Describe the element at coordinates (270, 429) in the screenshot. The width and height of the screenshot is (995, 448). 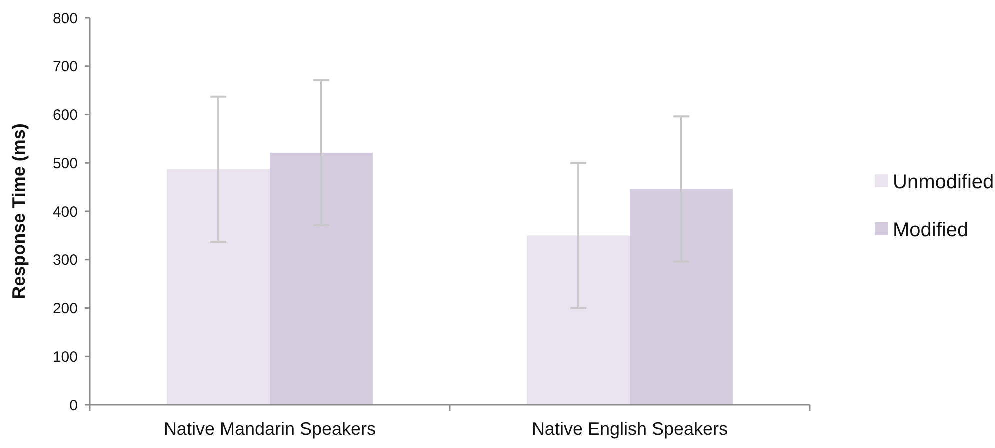
I see `x-tick-label: Native Mandarin Speakers` at that location.